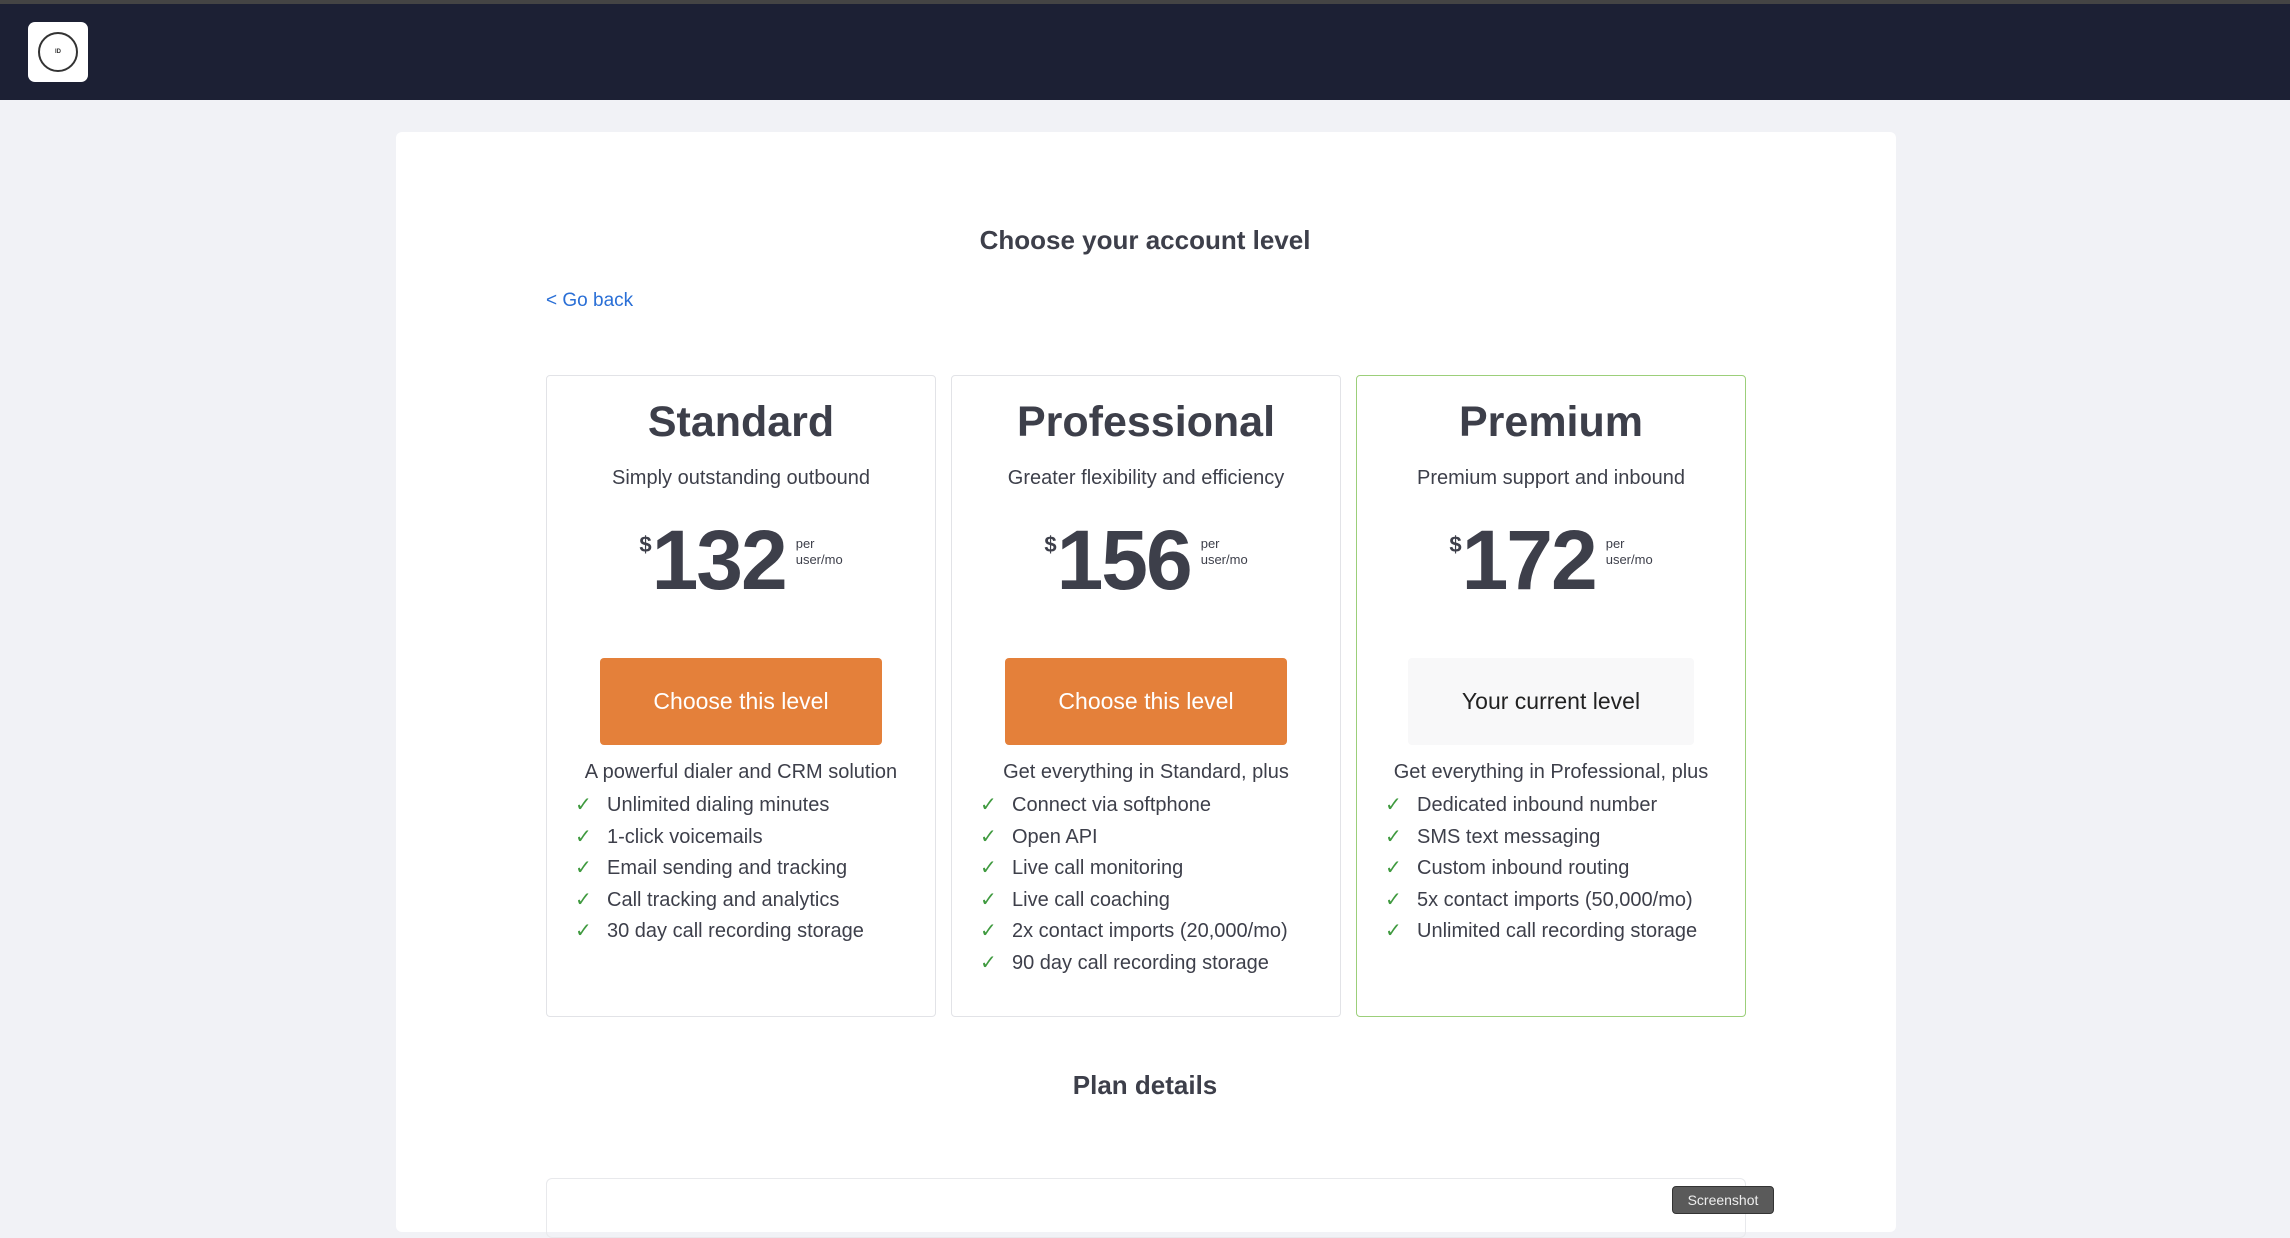 This screenshot has width=2290, height=1238. Describe the element at coordinates (1555, 899) in the screenshot. I see `feature-text: 5x contact imports (50,000/mo)` at that location.